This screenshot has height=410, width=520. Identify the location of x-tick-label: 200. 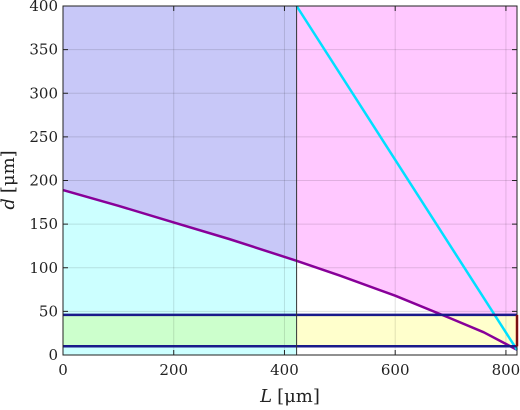
(173, 370).